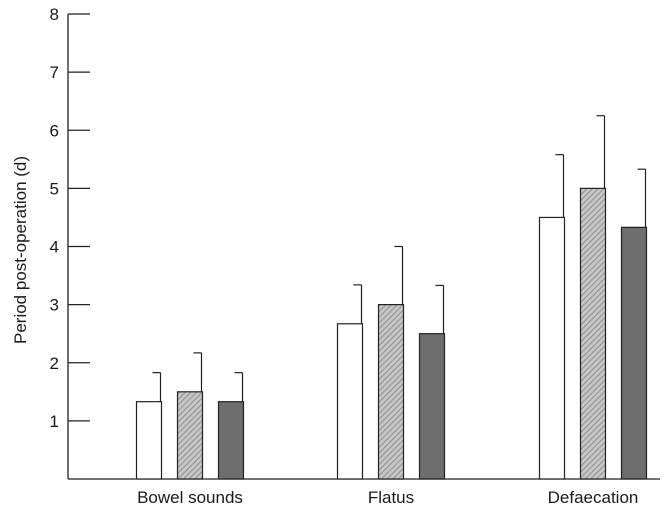  Describe the element at coordinates (54, 14) in the screenshot. I see `y-tick-label-8: 8` at that location.